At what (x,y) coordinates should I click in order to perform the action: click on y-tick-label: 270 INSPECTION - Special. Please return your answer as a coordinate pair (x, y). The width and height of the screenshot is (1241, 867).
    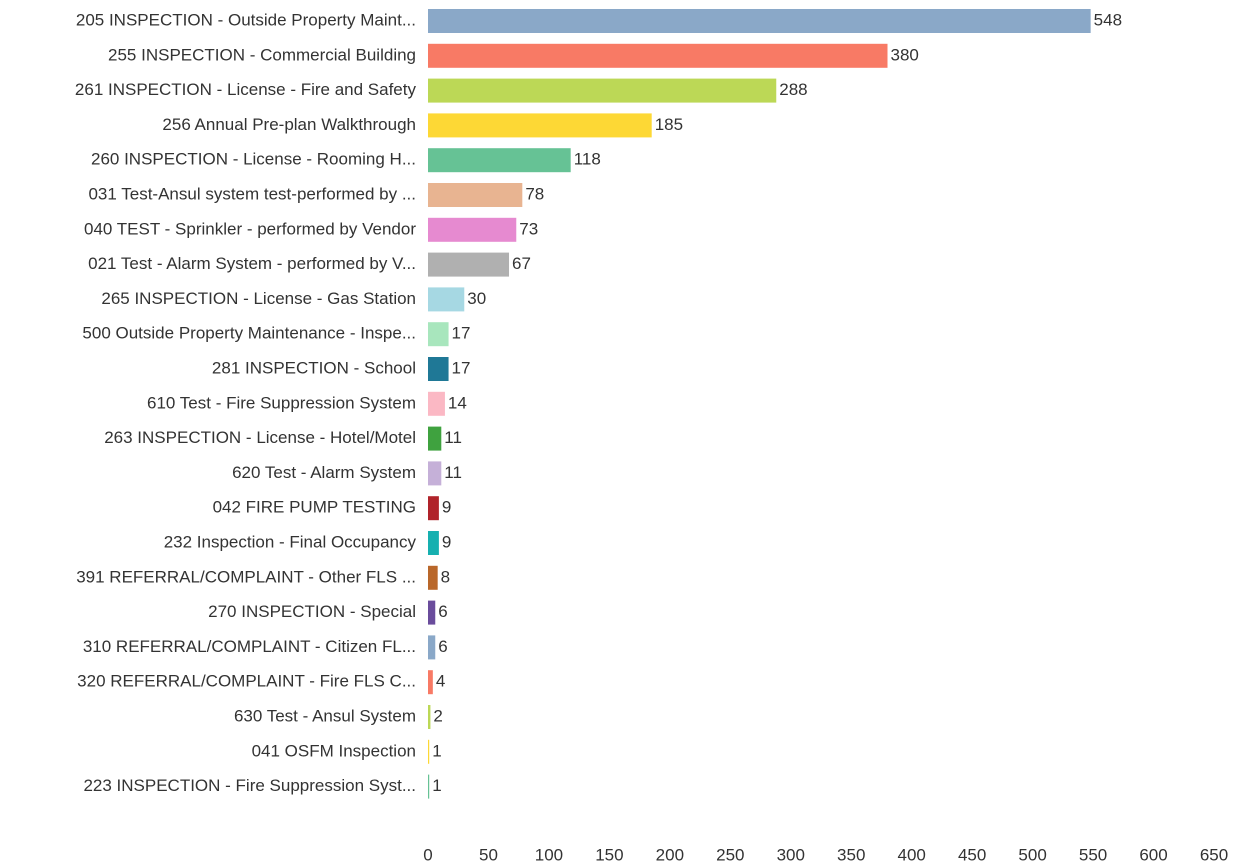
    Looking at the image, I should click on (312, 611).